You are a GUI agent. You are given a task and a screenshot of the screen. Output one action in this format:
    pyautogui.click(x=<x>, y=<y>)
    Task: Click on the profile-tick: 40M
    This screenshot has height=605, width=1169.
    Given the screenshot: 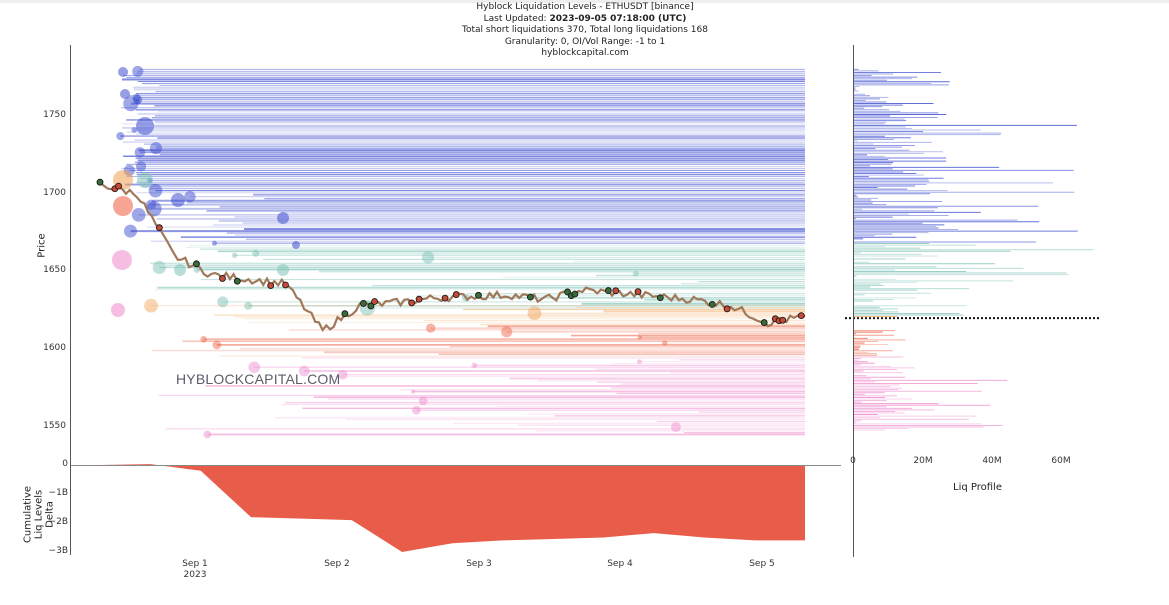 What is the action you would take?
    pyautogui.click(x=992, y=461)
    